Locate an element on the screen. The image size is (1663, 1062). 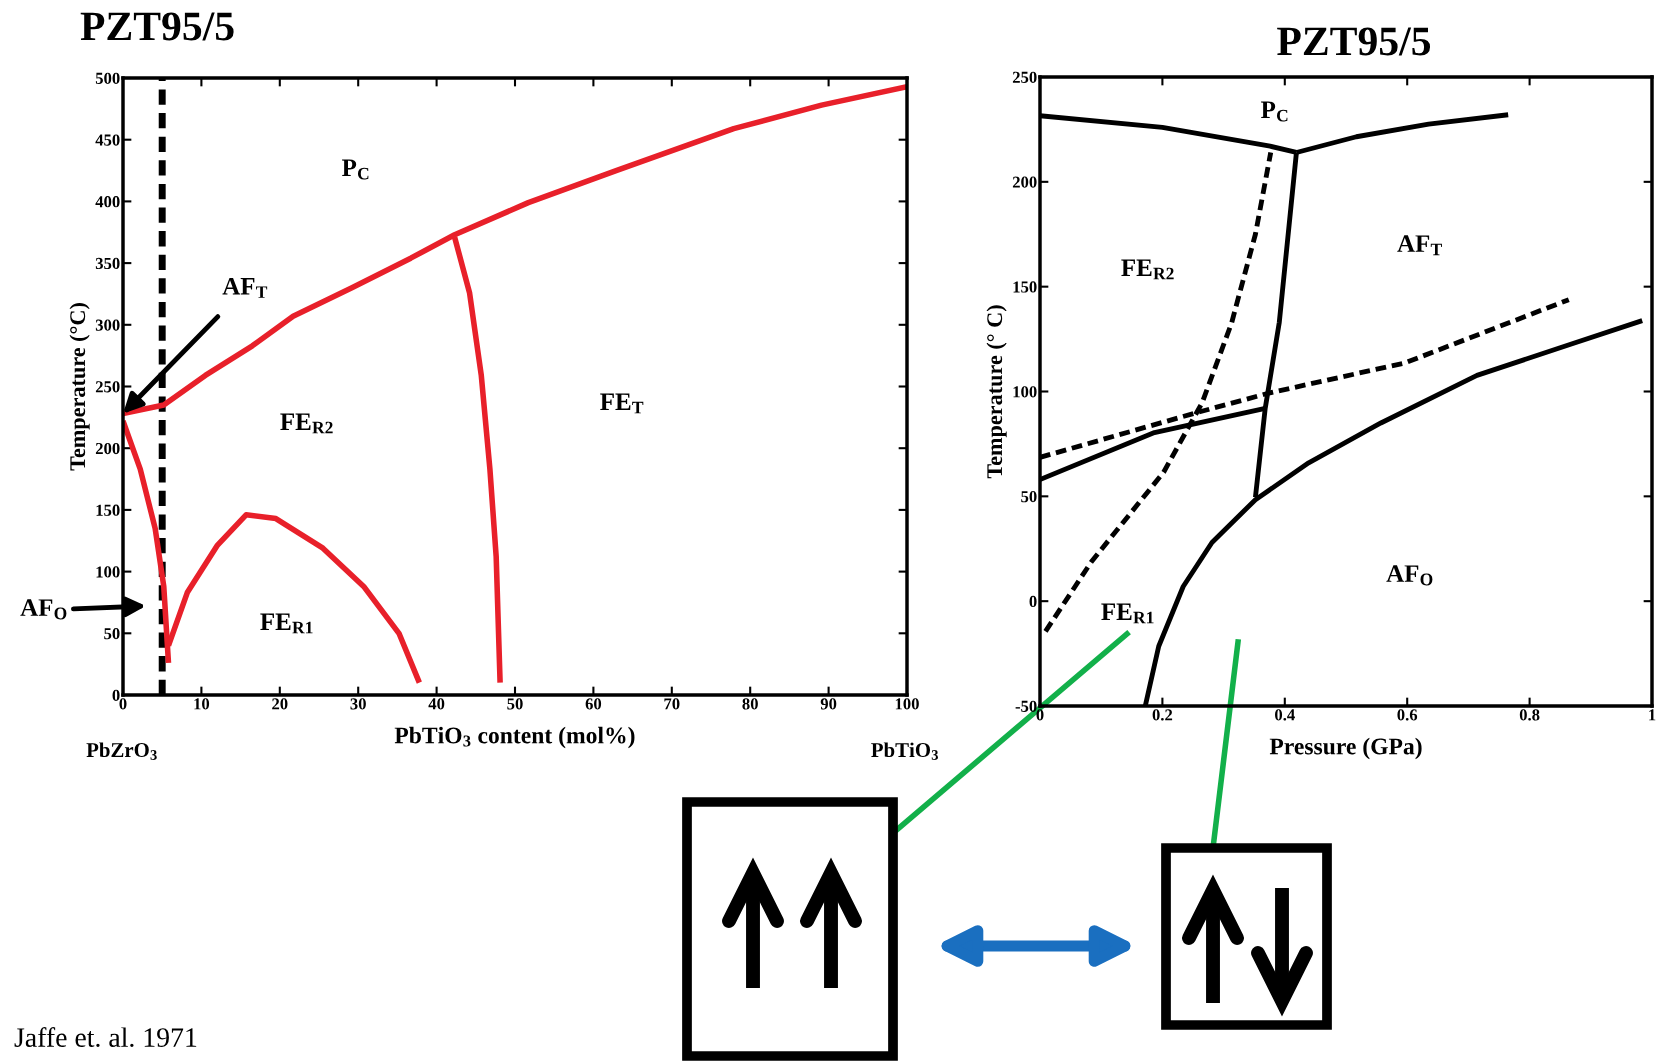
y-tick-label: 300 is located at coordinates (107, 325).